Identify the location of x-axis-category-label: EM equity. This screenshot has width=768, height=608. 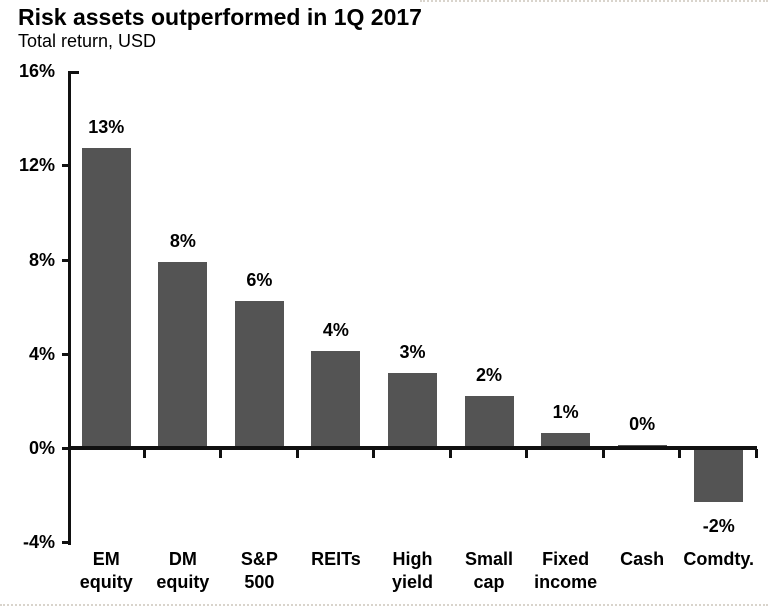
(106, 571).